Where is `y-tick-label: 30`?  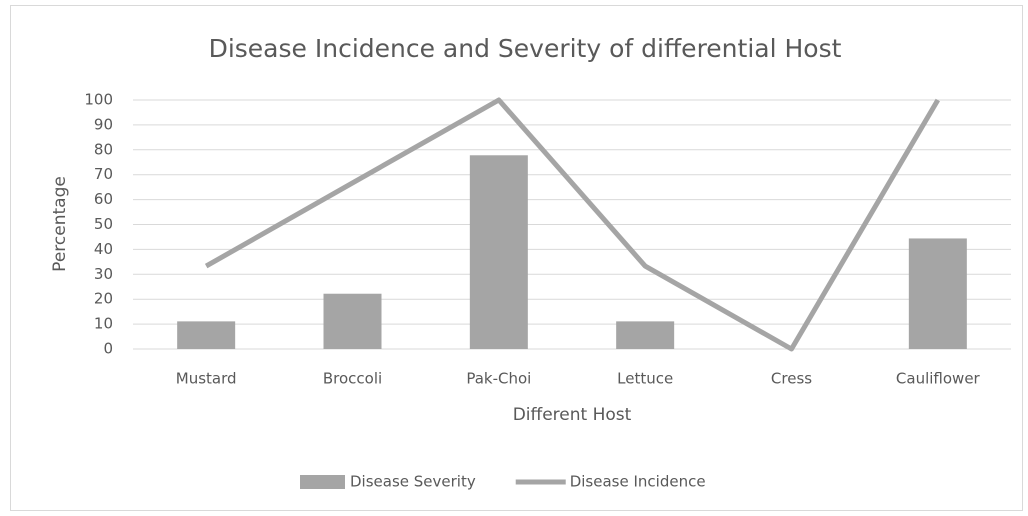
y-tick-label: 30 is located at coordinates (103, 274).